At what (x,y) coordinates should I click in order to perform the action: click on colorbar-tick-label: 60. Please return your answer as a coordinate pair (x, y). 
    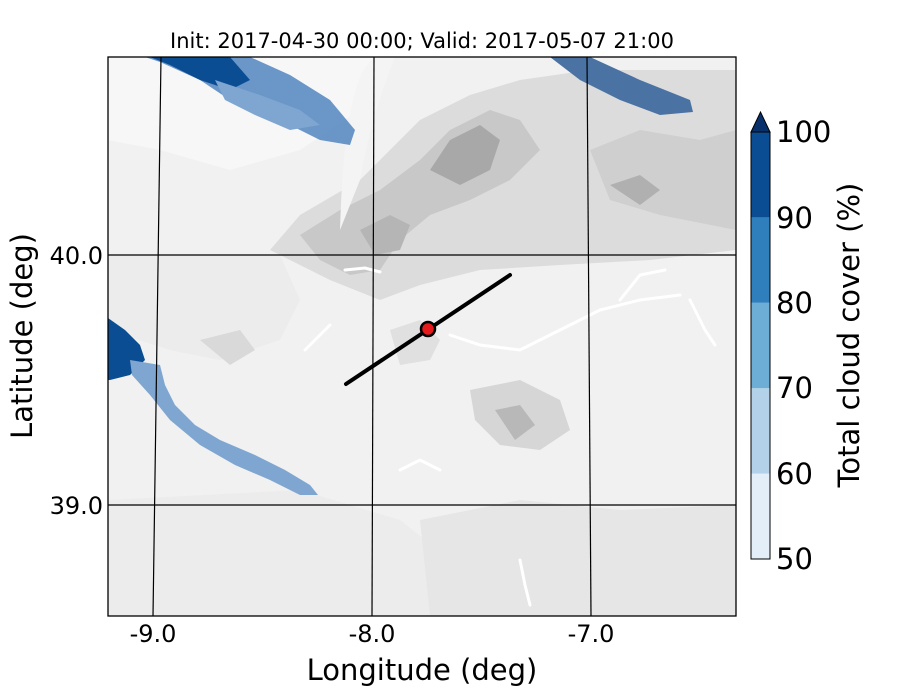
    Looking at the image, I should click on (794, 474).